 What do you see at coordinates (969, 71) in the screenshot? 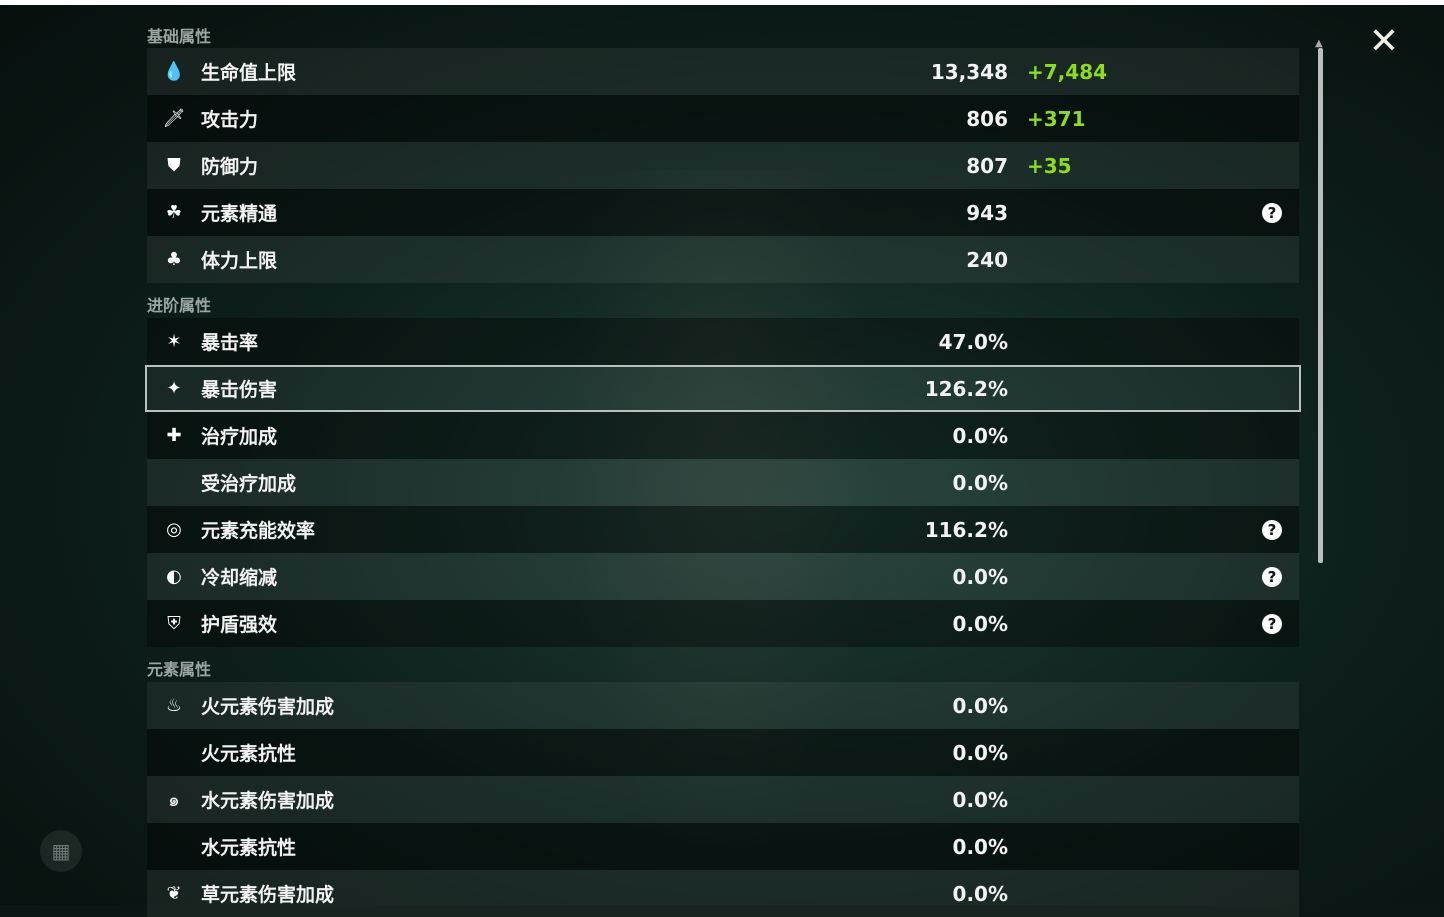
I see `stat-value: 13,348` at bounding box center [969, 71].